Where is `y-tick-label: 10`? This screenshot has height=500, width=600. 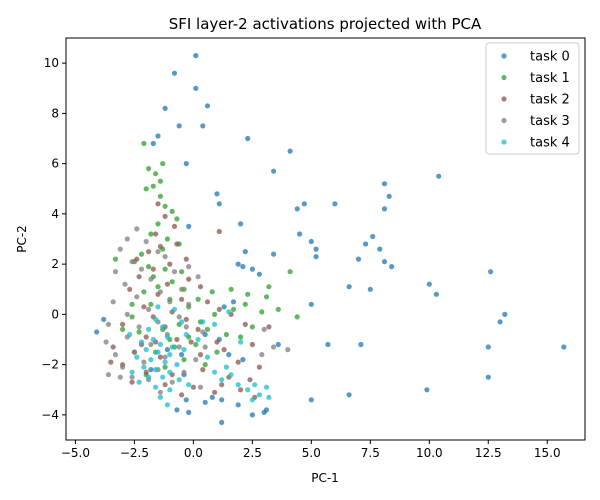 y-tick-label: 10 is located at coordinates (51, 63).